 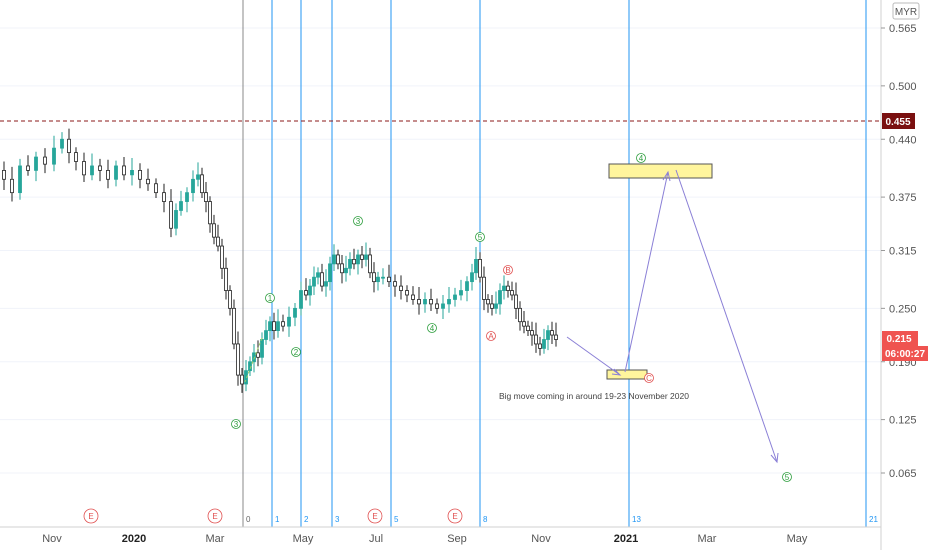 What do you see at coordinates (396, 519) in the screenshot?
I see `fib-time-label: 5` at bounding box center [396, 519].